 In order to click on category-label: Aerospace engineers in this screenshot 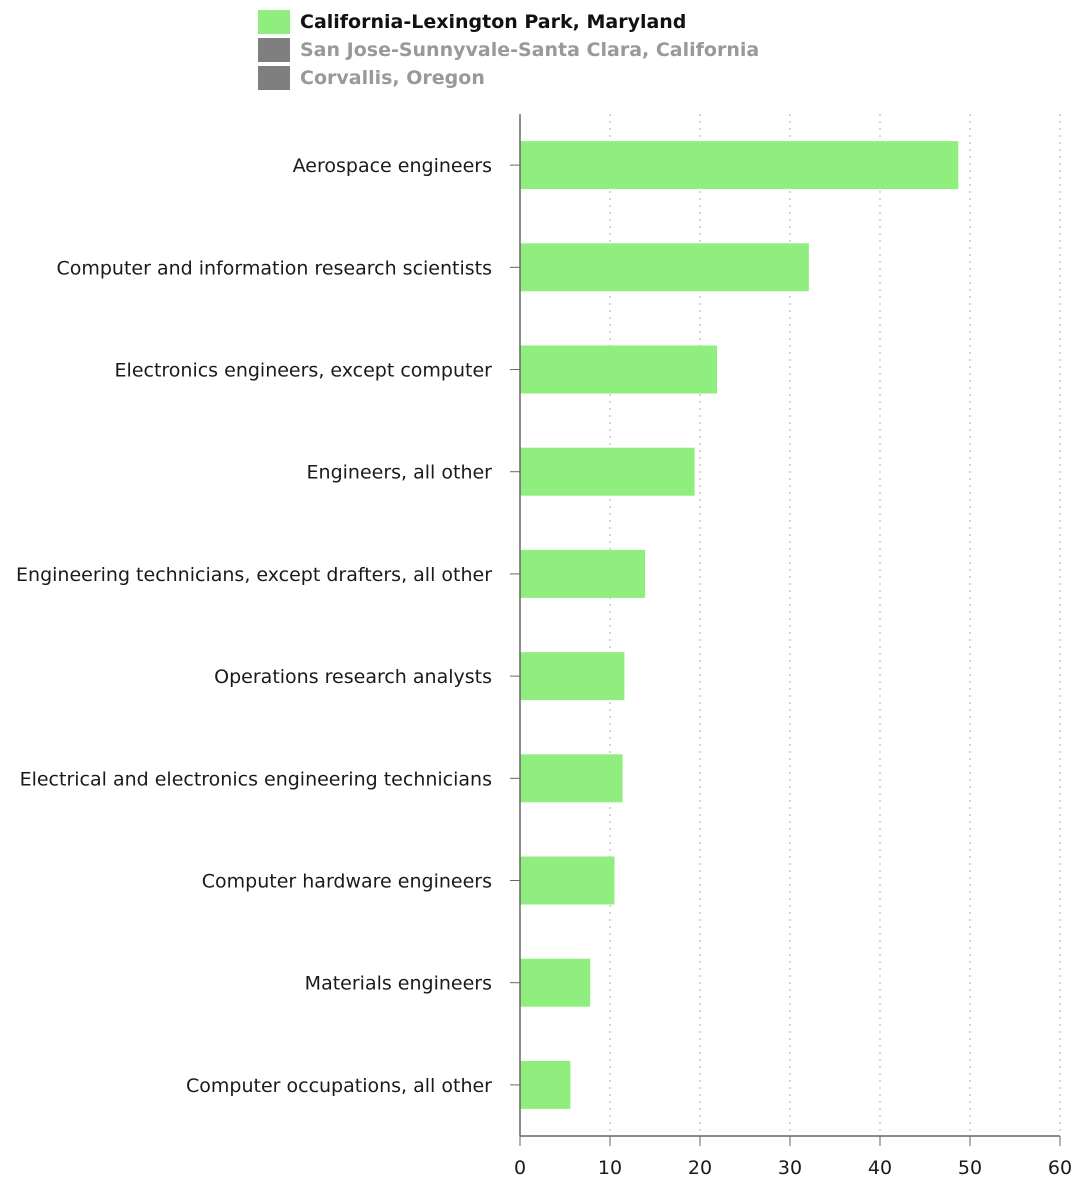, I will do `click(392, 166)`.